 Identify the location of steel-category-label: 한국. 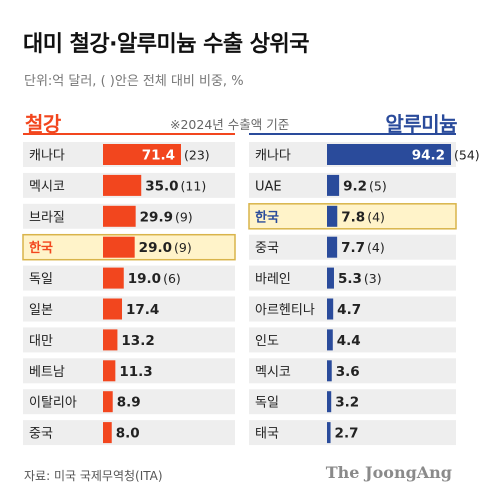
(41, 248).